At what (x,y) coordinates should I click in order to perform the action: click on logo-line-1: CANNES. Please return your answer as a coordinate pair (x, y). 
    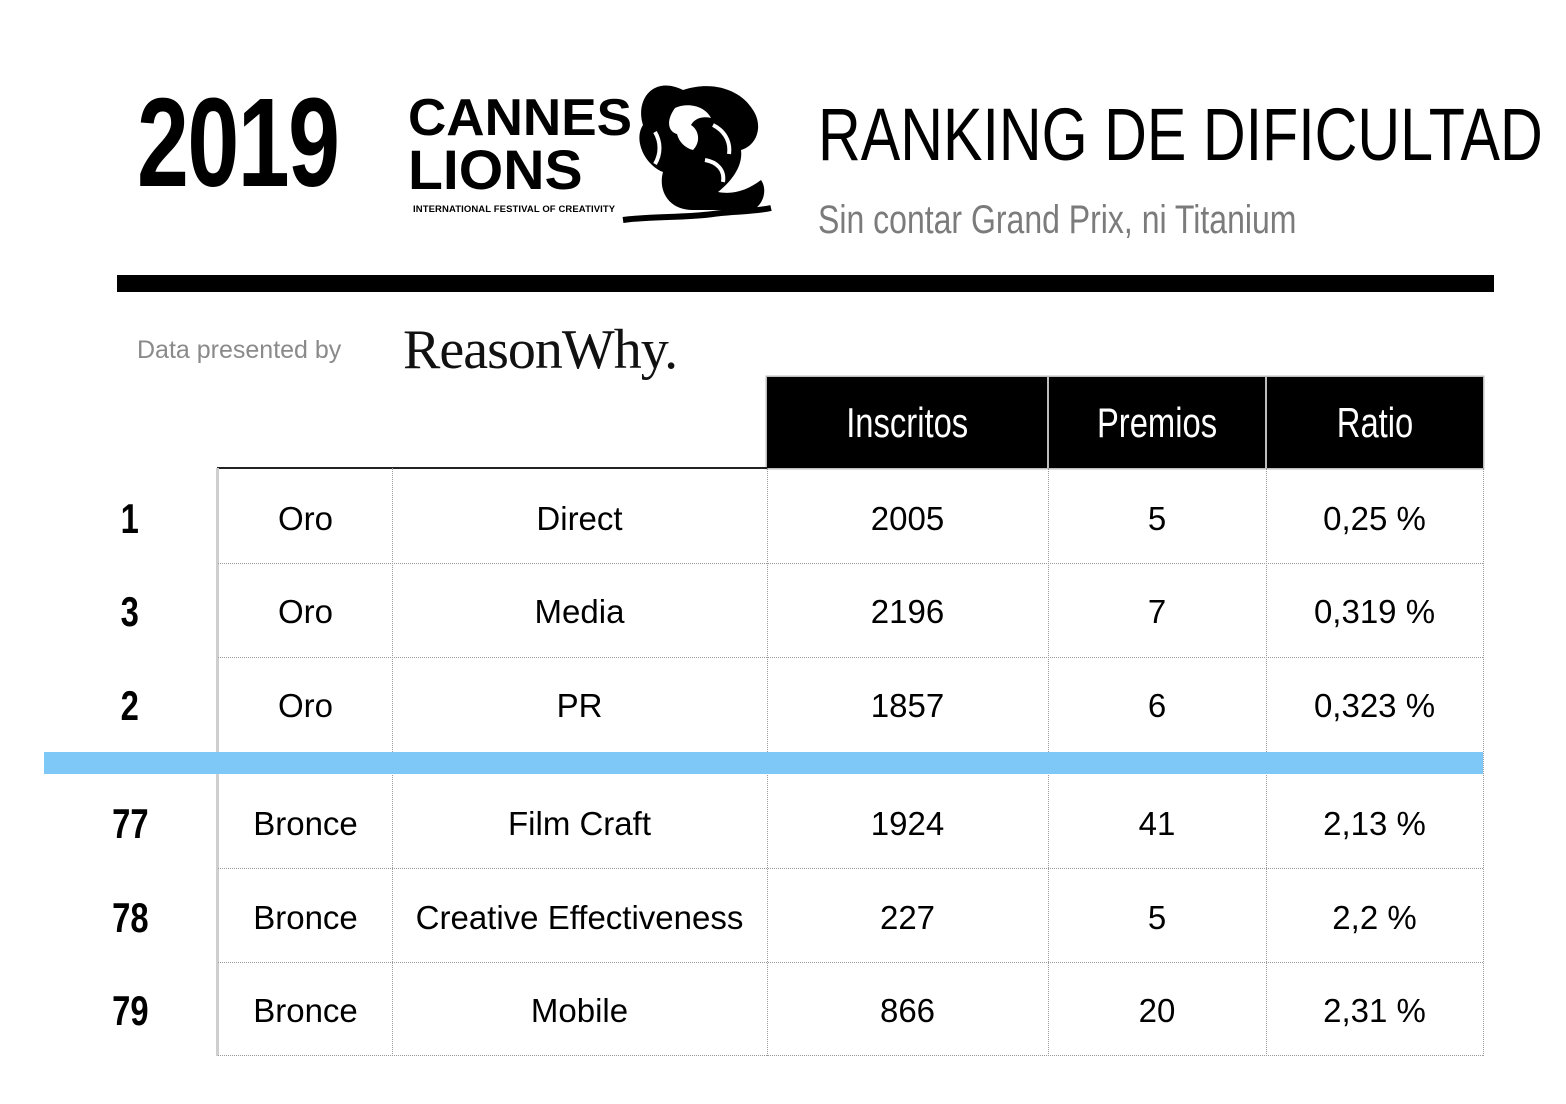
    Looking at the image, I should click on (520, 118).